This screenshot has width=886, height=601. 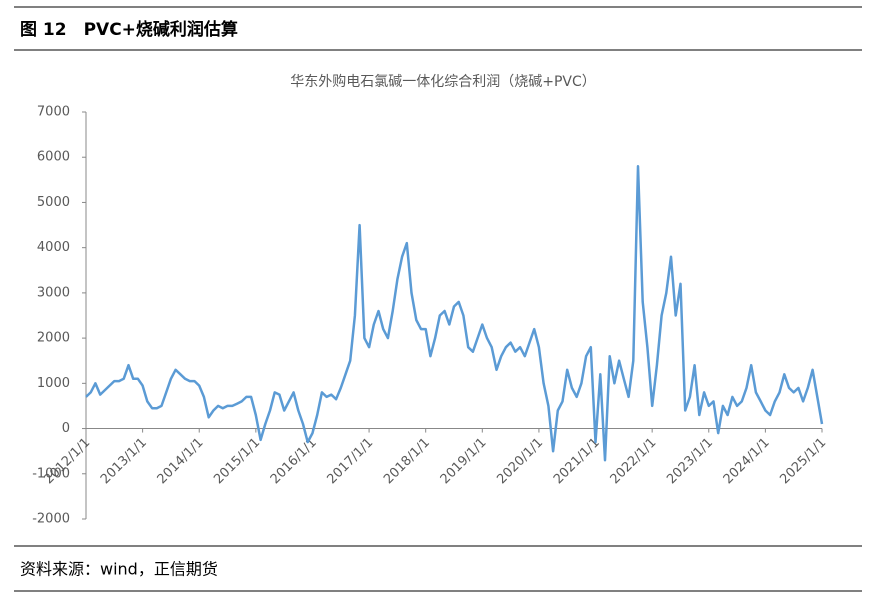 What do you see at coordinates (53, 247) in the screenshot?
I see `y-tick-label: 4000` at bounding box center [53, 247].